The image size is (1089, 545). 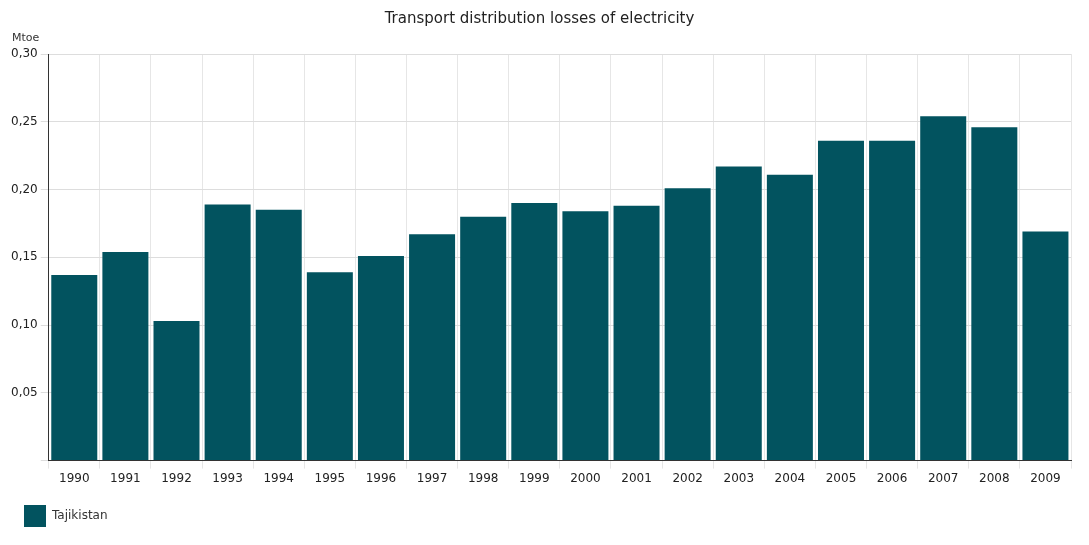 What do you see at coordinates (79, 515) in the screenshot?
I see `legend-label: Tajikistan` at bounding box center [79, 515].